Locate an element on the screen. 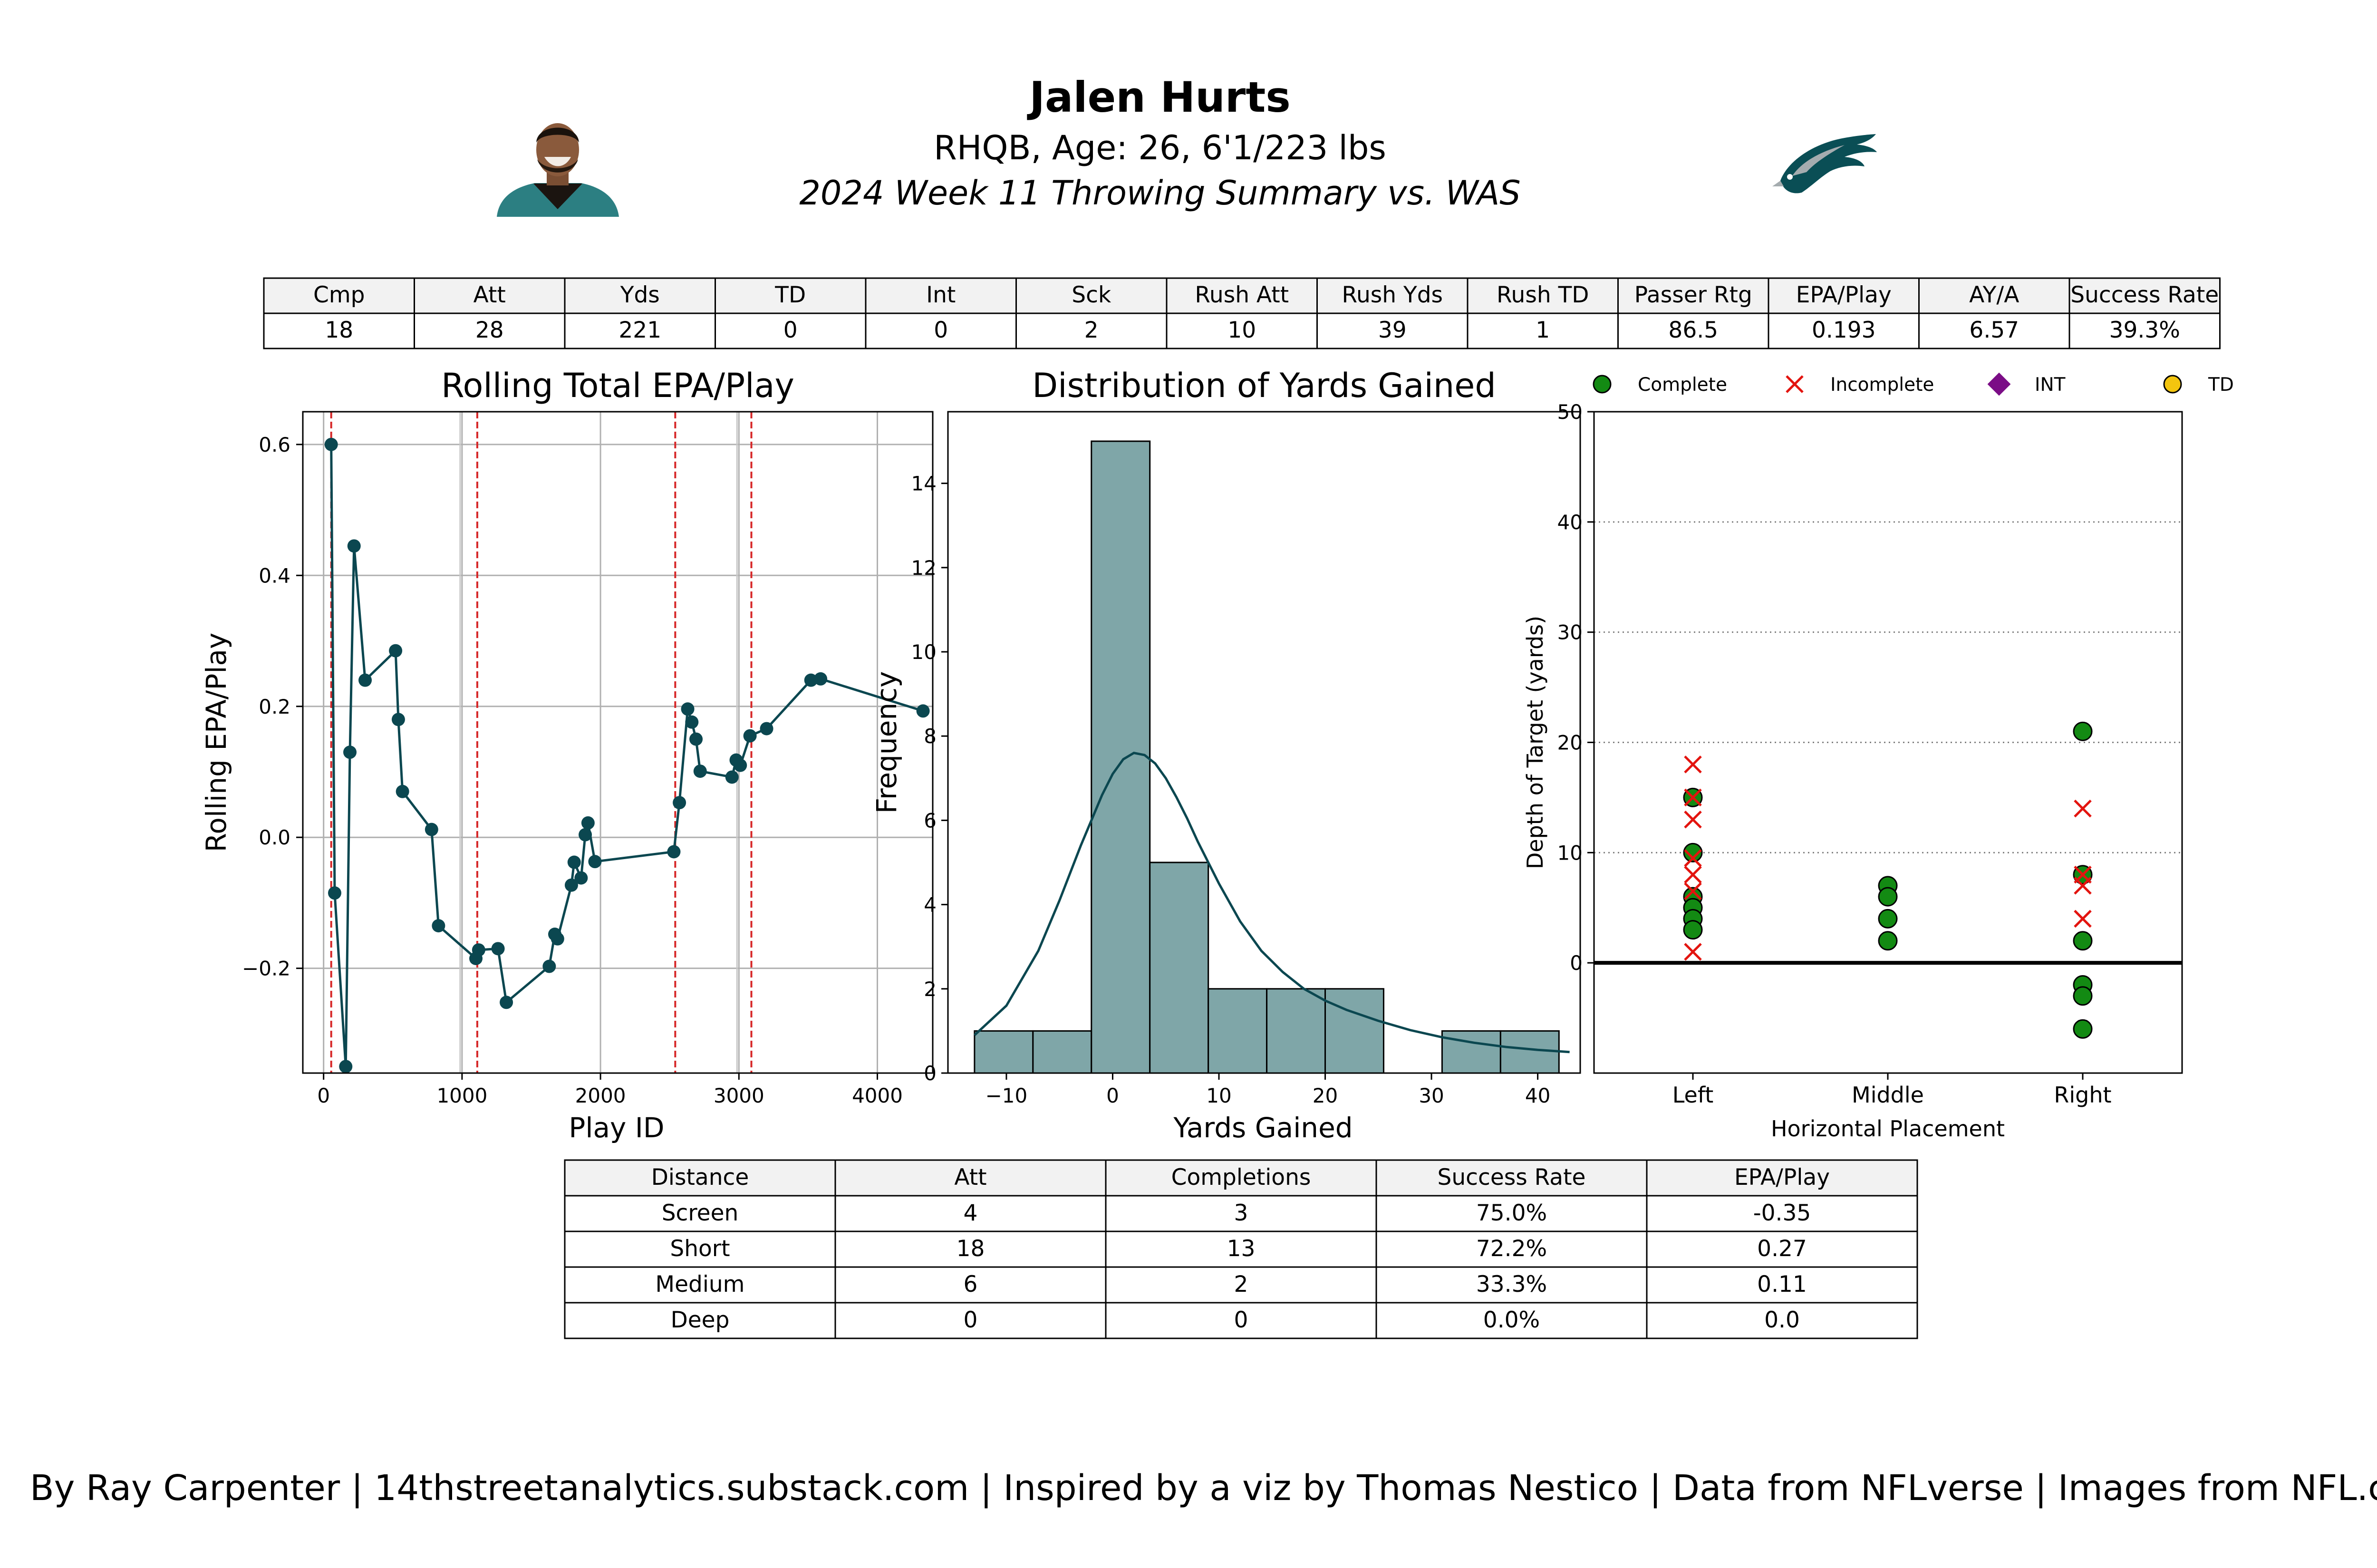 Image resolution: width=2377 pixels, height=1568 pixels. player-headshot-icon is located at coordinates (558, 170).